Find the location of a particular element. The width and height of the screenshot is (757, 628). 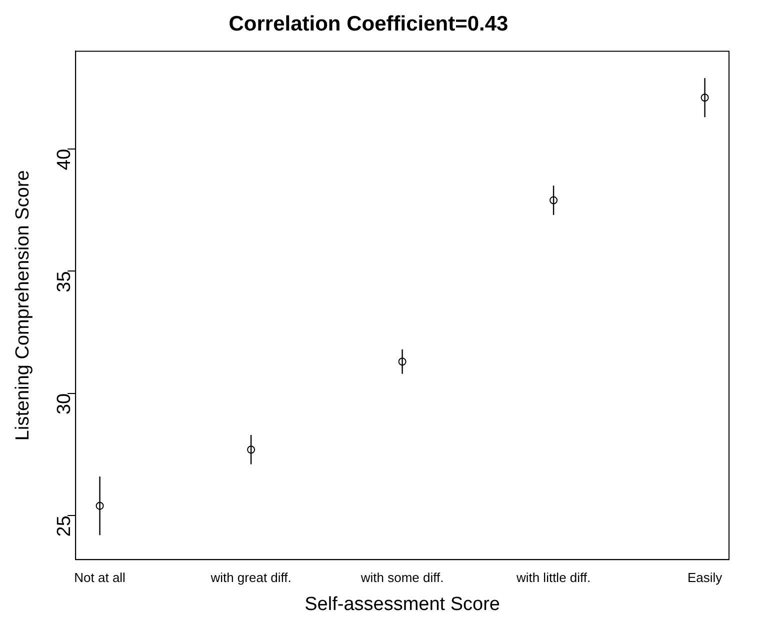

y-tick-label: 40 is located at coordinates (64, 159).